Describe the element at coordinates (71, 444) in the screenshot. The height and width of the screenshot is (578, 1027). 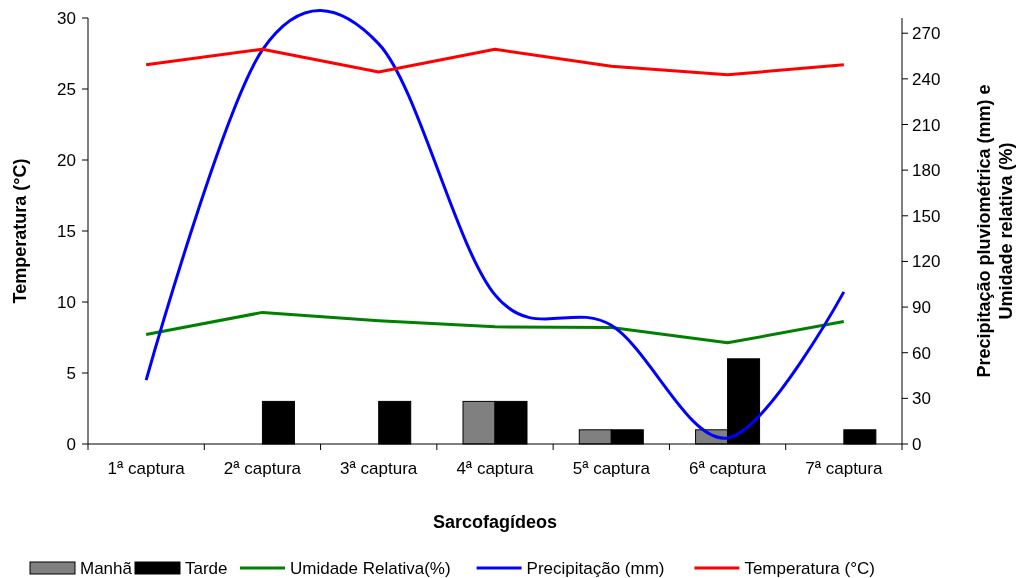
I see `y-tick-label: 0` at that location.